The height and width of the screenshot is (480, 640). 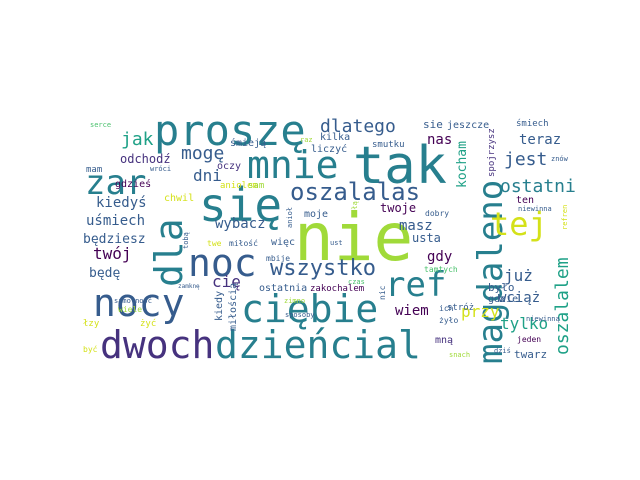 I want to click on word: wybacz, so click(x=240, y=224).